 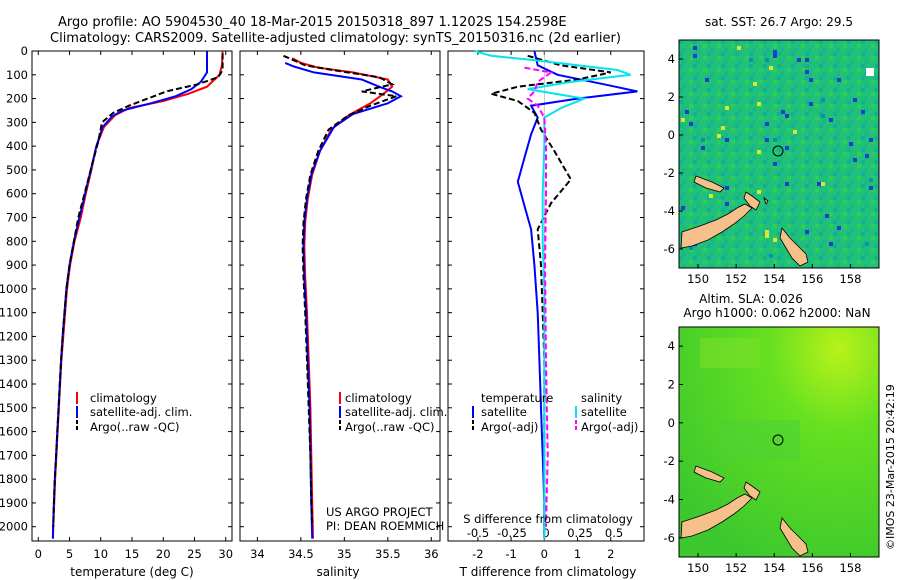 What do you see at coordinates (671, 346) in the screenshot?
I see `map-y-tick-label: 4` at bounding box center [671, 346].